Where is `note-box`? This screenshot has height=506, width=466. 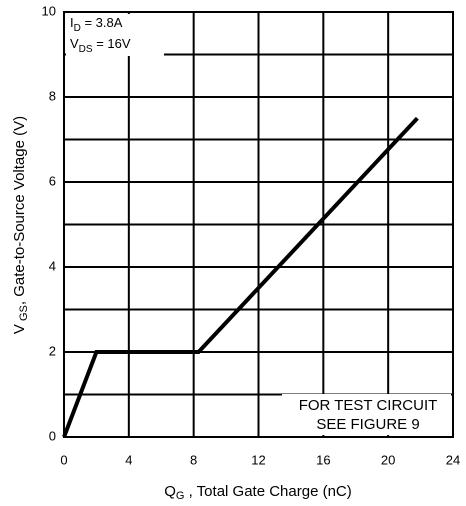 note-box is located at coordinates (366, 414).